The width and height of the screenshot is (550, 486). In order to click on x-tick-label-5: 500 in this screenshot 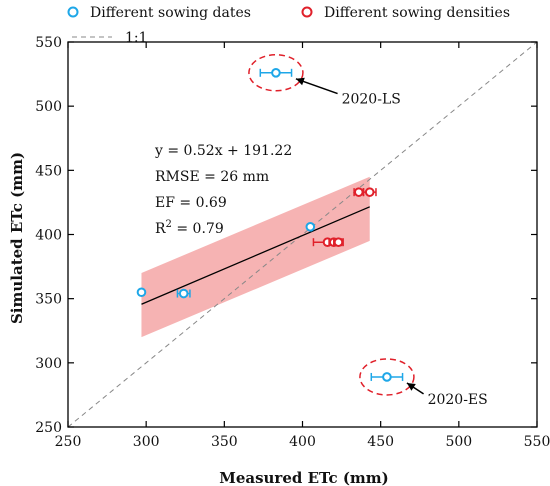, I will do `click(458, 442)`.